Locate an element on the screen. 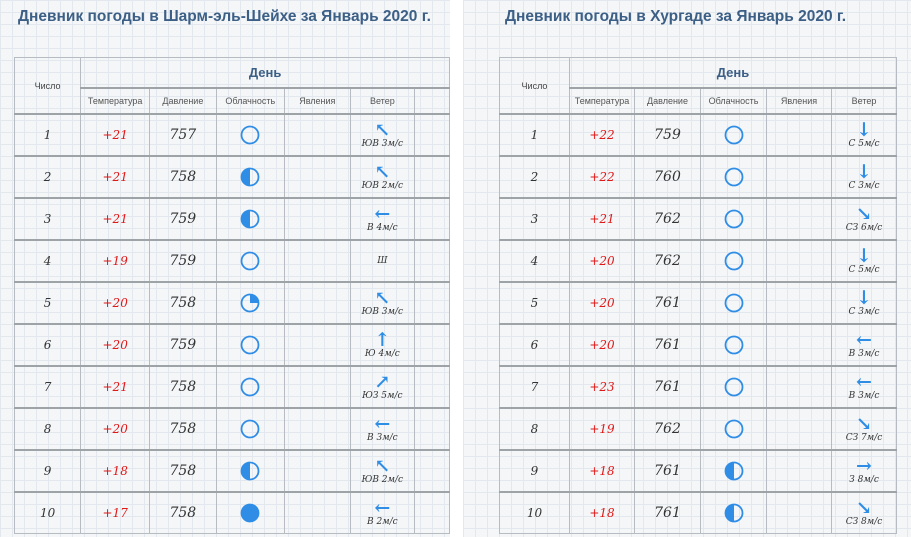 The height and width of the screenshot is (537, 911). header-extra is located at coordinates (431, 101).